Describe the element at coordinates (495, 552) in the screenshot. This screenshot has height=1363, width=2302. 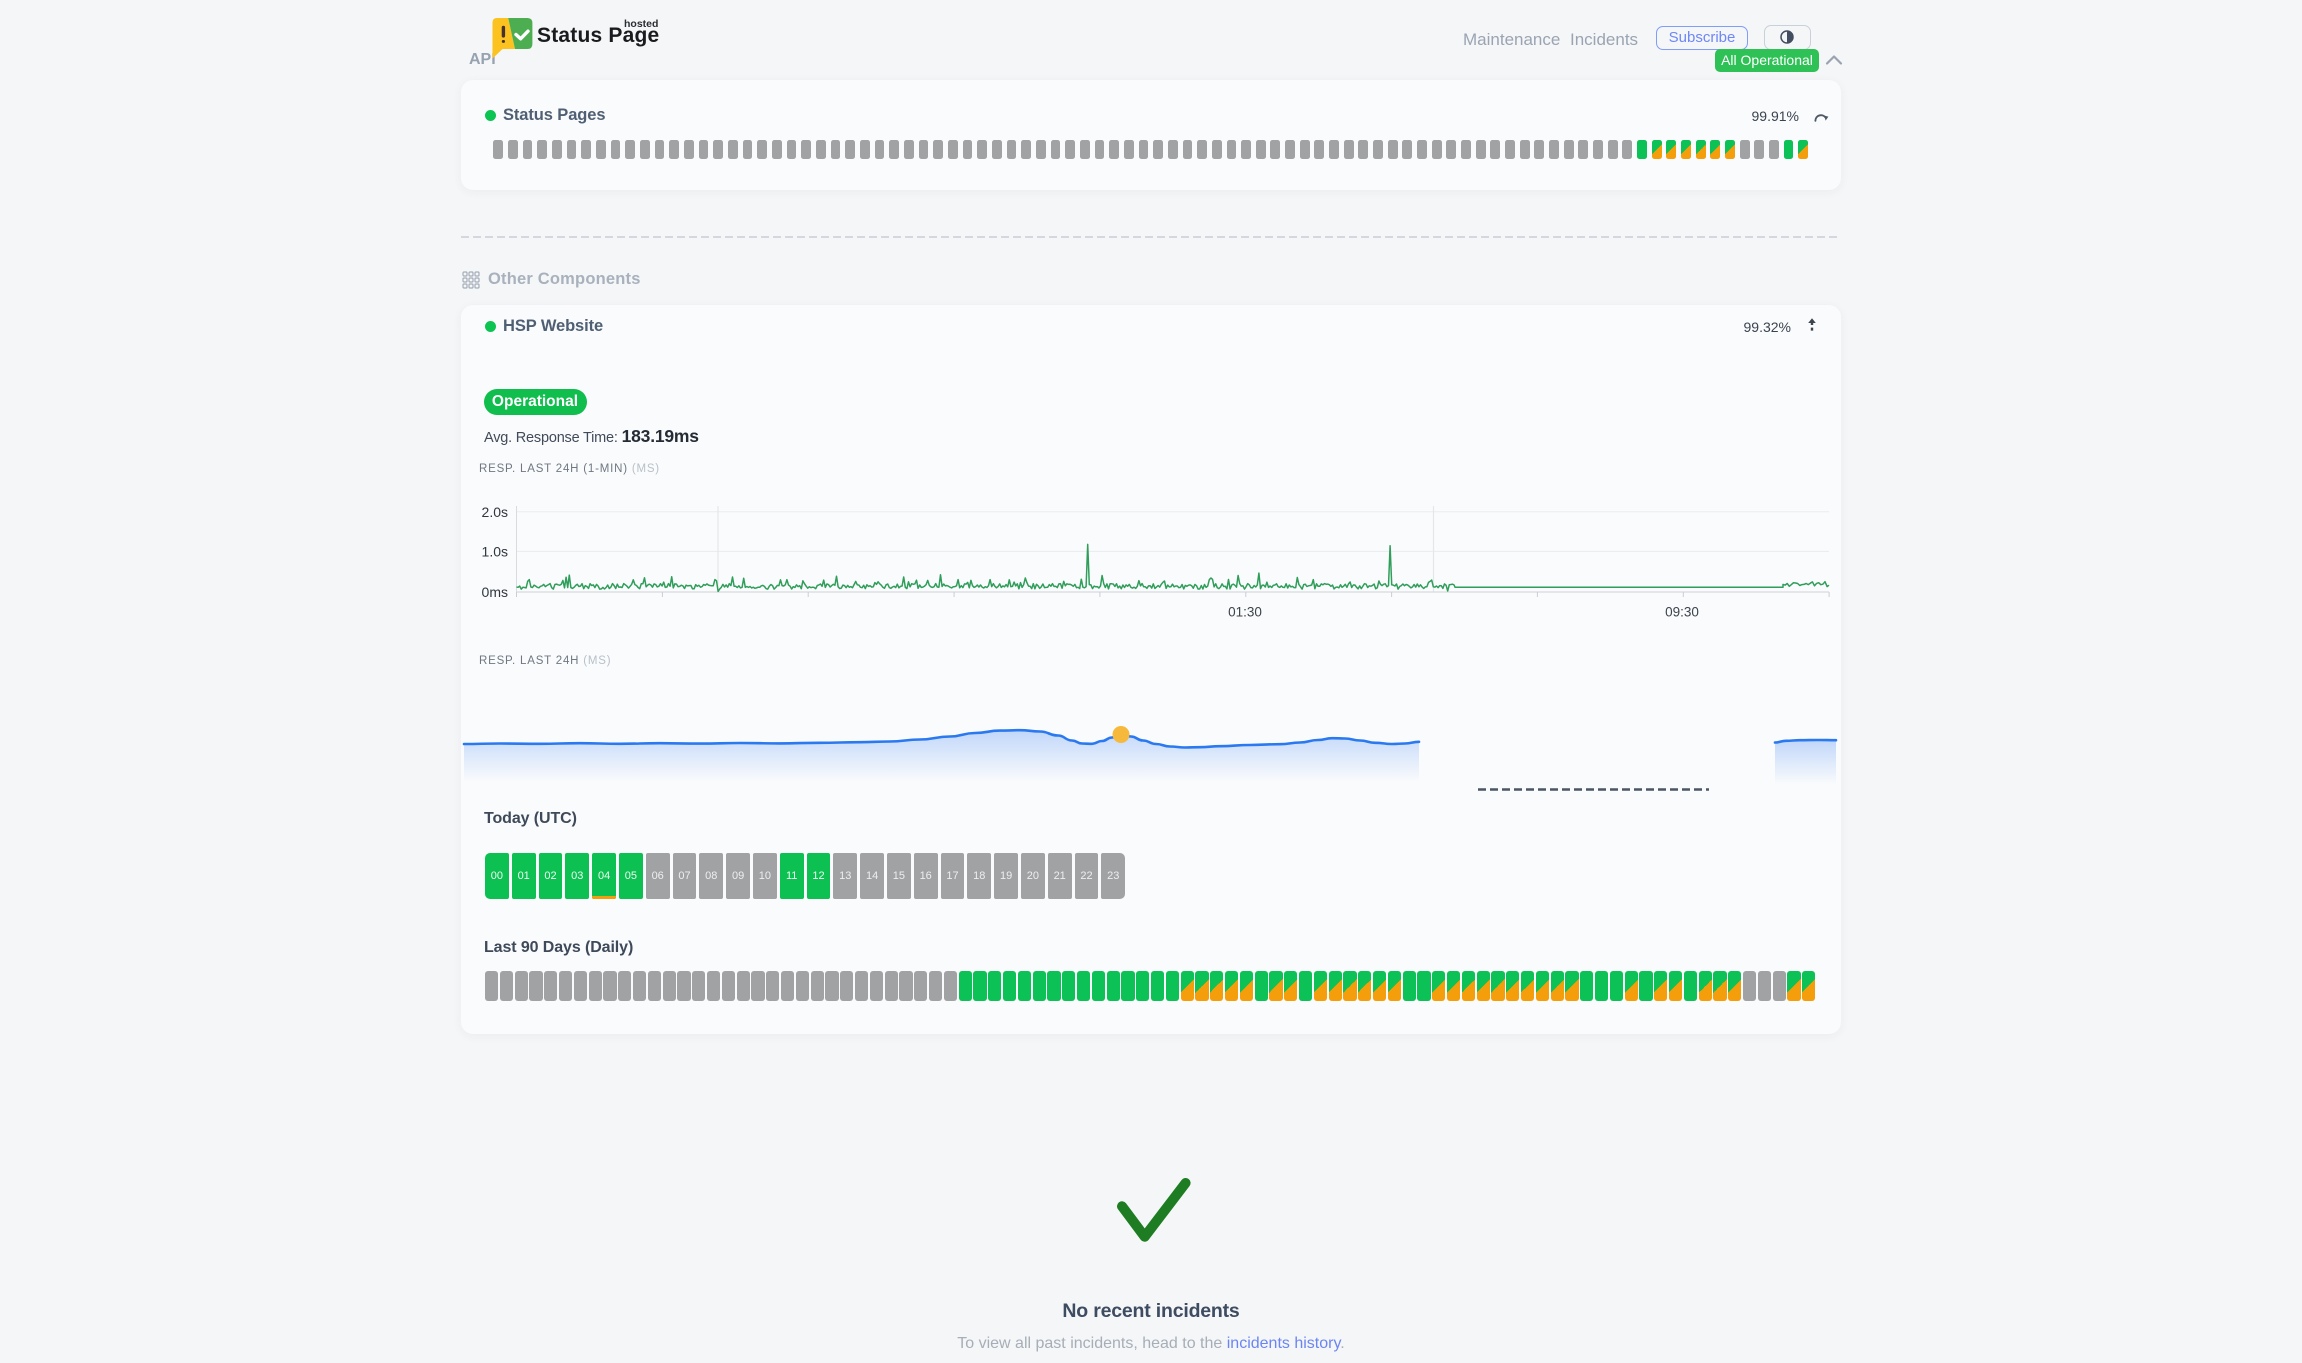
I see `svg-text: 1.0s` at that location.